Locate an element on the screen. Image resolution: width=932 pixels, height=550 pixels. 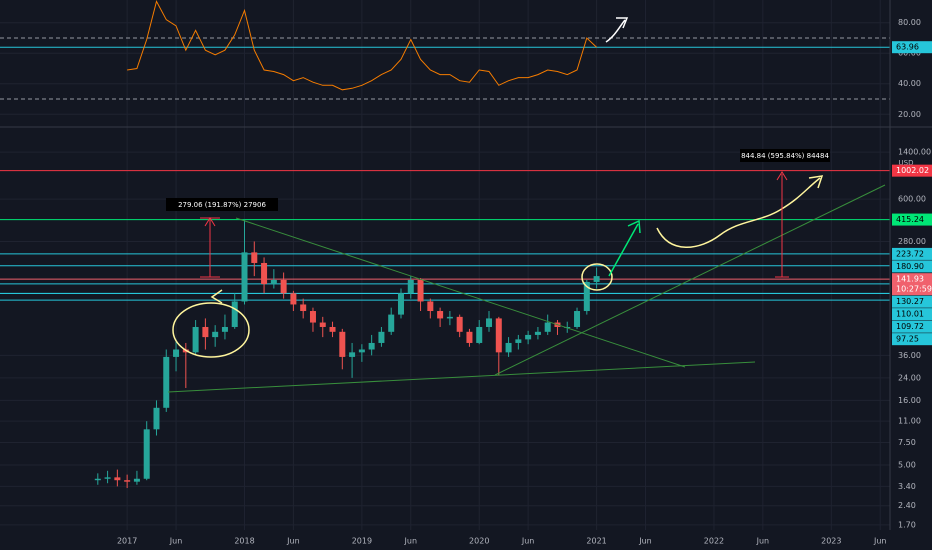
x-tick-label: 2021 is located at coordinates (596, 541).